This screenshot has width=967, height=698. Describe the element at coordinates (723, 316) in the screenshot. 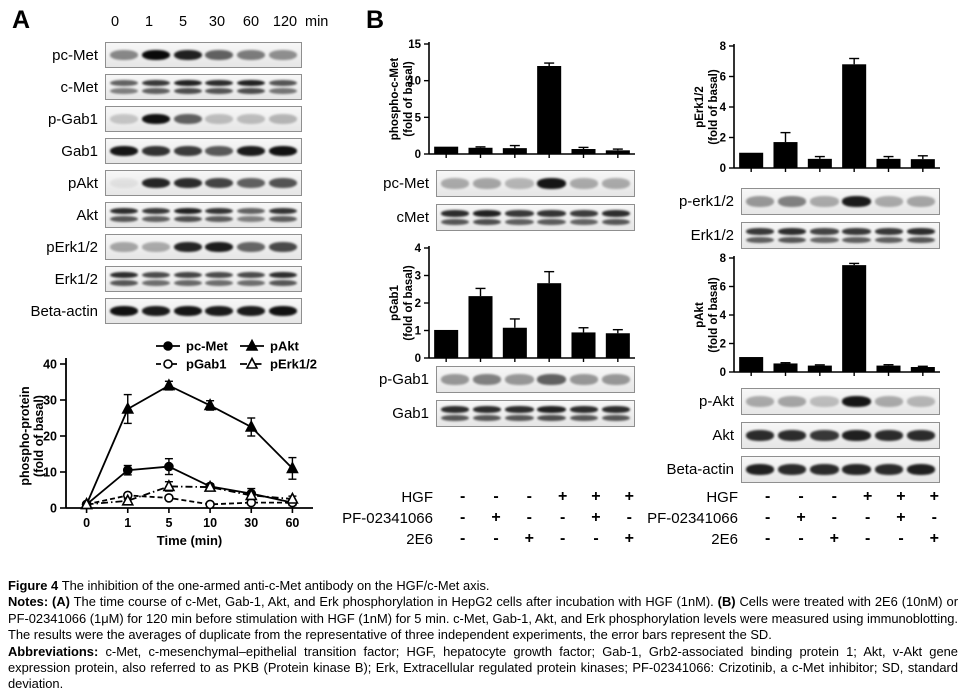

I see `svg-text: 4` at that location.